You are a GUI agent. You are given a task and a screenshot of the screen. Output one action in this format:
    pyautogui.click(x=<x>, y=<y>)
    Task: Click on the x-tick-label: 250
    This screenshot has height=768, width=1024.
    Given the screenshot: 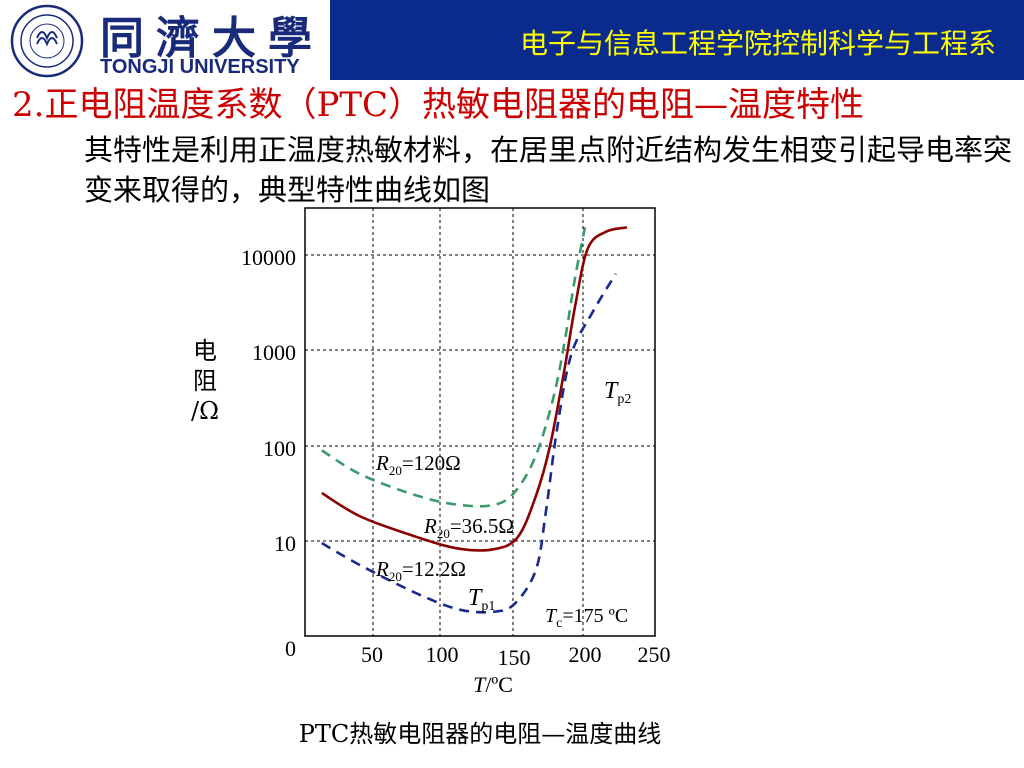 What is the action you would take?
    pyautogui.click(x=654, y=654)
    